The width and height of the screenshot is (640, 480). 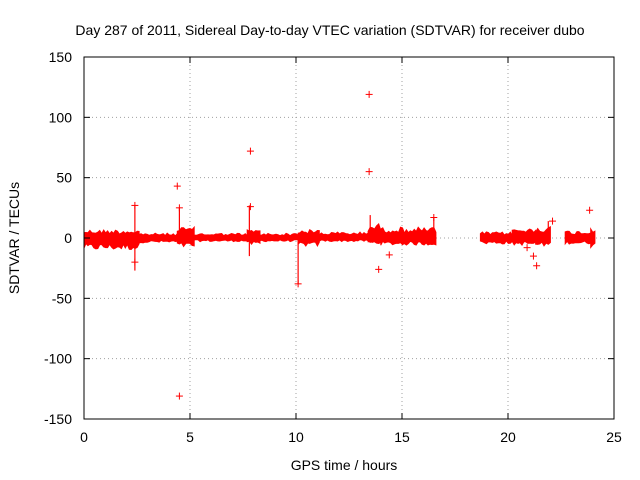 What do you see at coordinates (62, 298) in the screenshot?
I see `y-tick-label: -50` at bounding box center [62, 298].